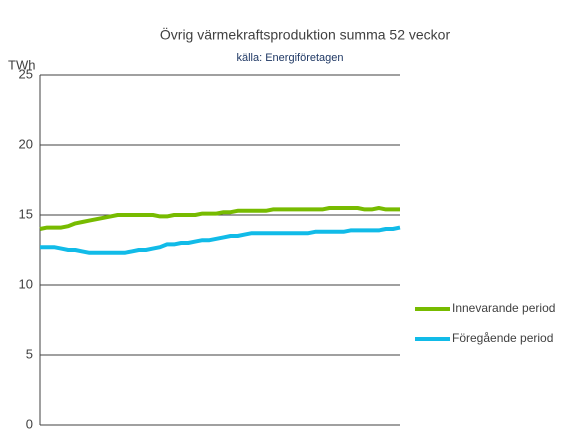 The height and width of the screenshot is (434, 575). What do you see at coordinates (26, 143) in the screenshot?
I see `y-tick-label: 20` at bounding box center [26, 143].